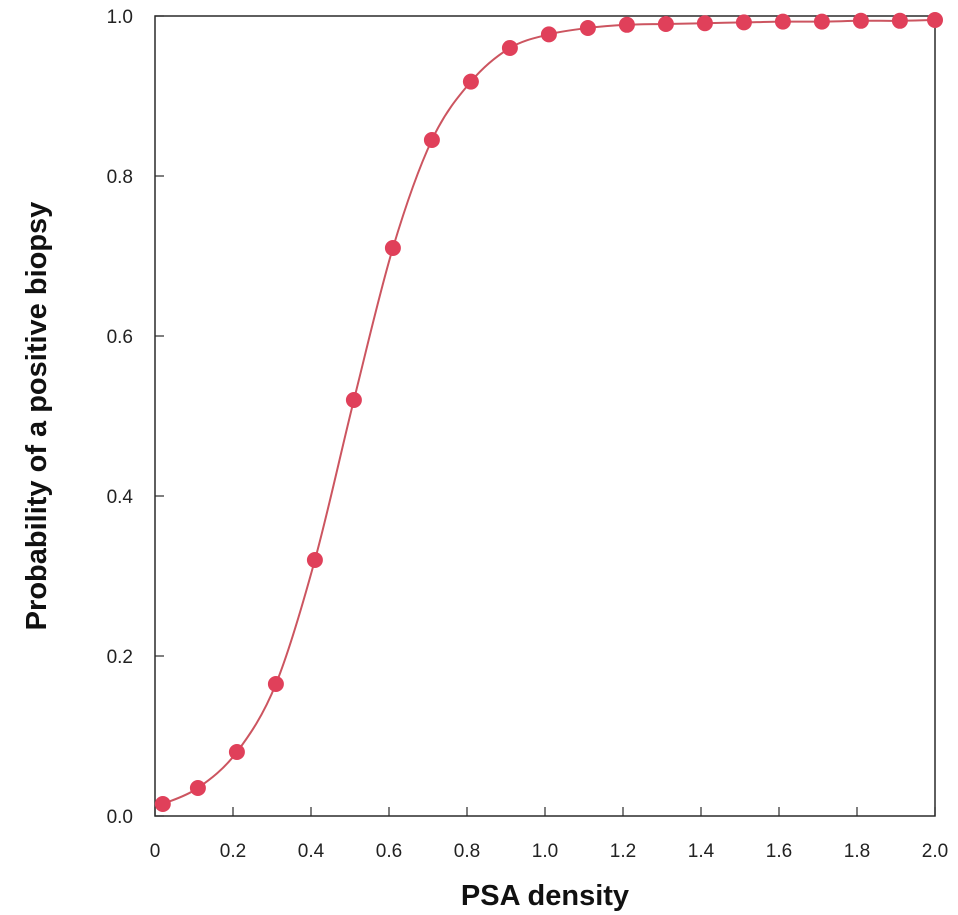 This screenshot has height=915, width=958. What do you see at coordinates (120, 657) in the screenshot?
I see `y-tick-label: 0.2` at bounding box center [120, 657].